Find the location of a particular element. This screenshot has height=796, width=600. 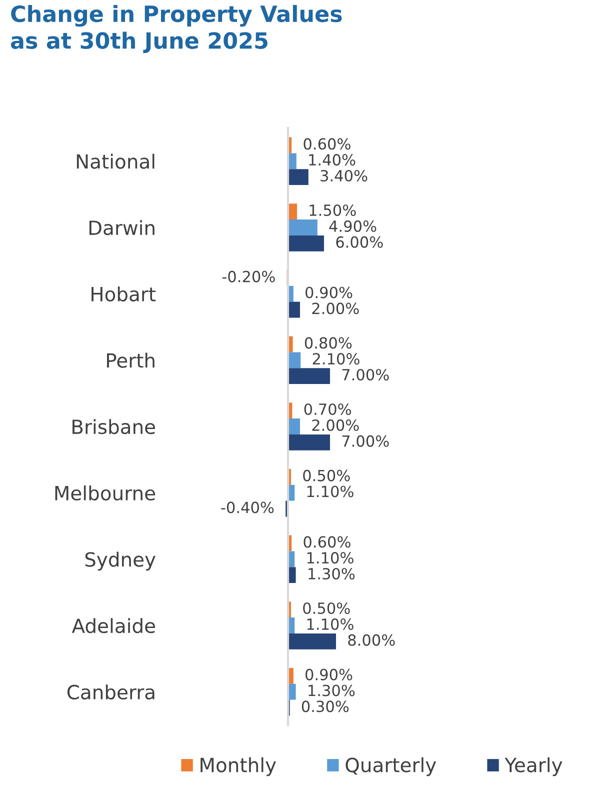

y-tick-label: Melbourne is located at coordinates (105, 492).